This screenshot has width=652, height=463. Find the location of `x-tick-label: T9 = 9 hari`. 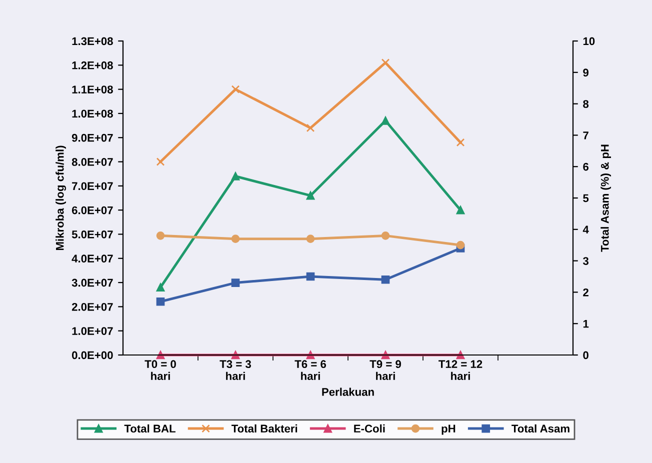

x-tick-label: T9 = 9 hari is located at coordinates (385, 370).